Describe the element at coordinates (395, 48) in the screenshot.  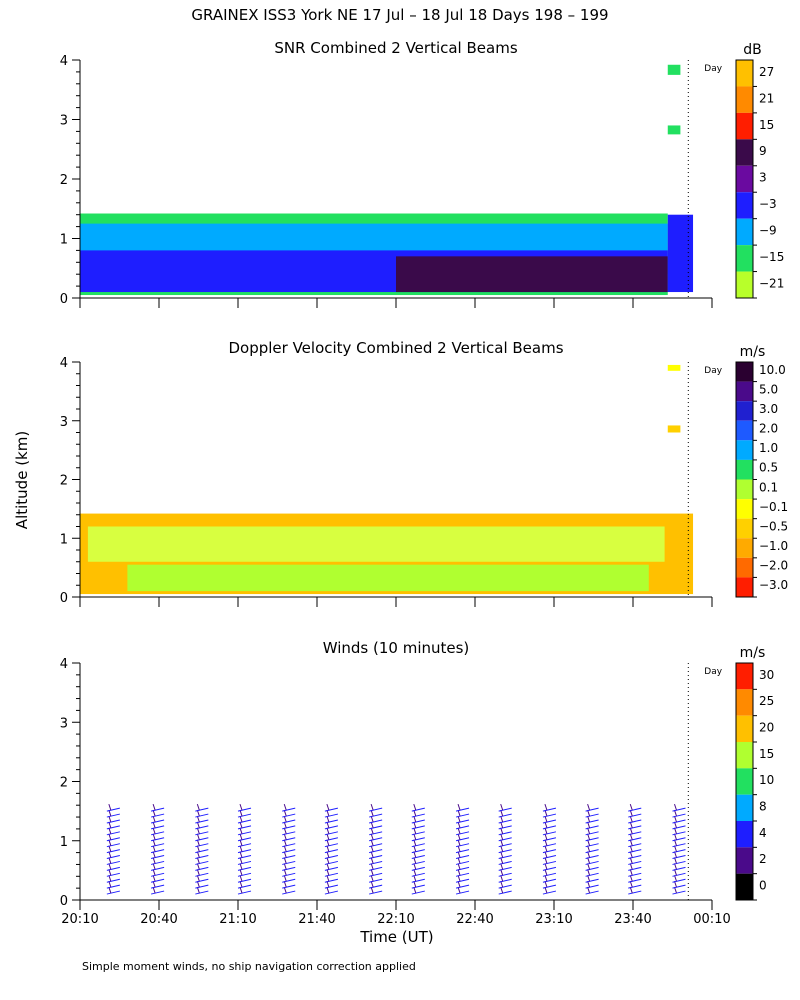
I see `panel-title: SNR Combined 2 Vertical Beams` at that location.